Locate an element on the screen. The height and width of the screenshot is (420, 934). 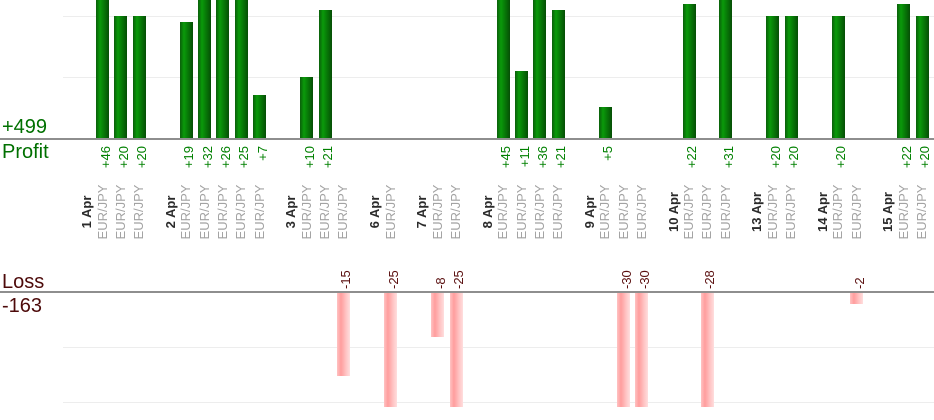
loss-total: -163 is located at coordinates (22, 306).